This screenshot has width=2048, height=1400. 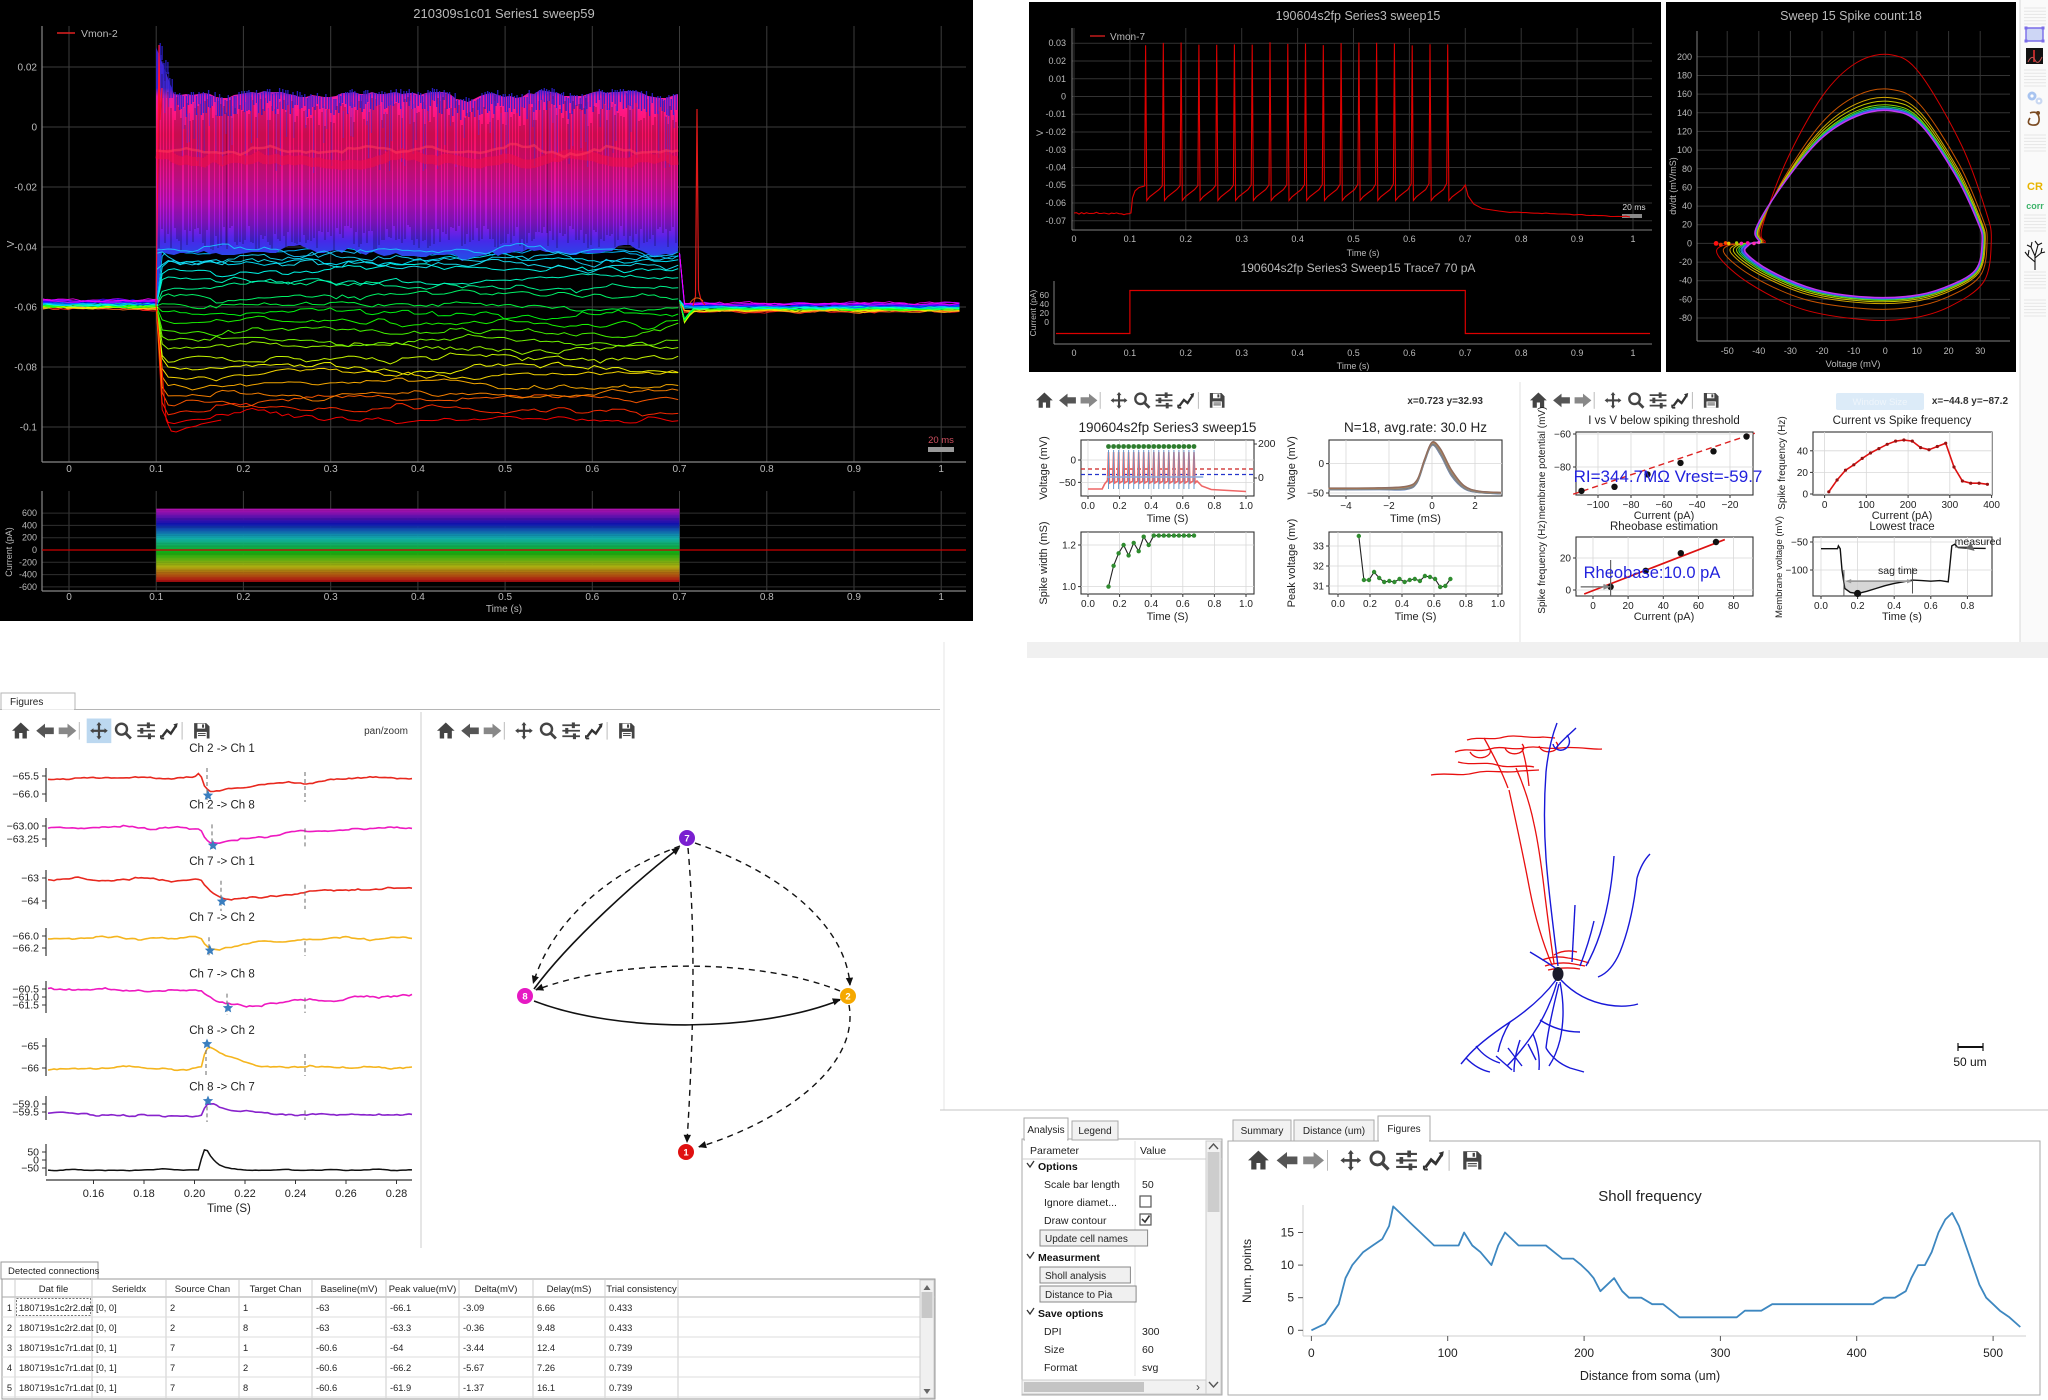 What do you see at coordinates (1668, 476) in the screenshot?
I see `svg-text: RI=344.7MΩ Vrest=-59.7` at bounding box center [1668, 476].